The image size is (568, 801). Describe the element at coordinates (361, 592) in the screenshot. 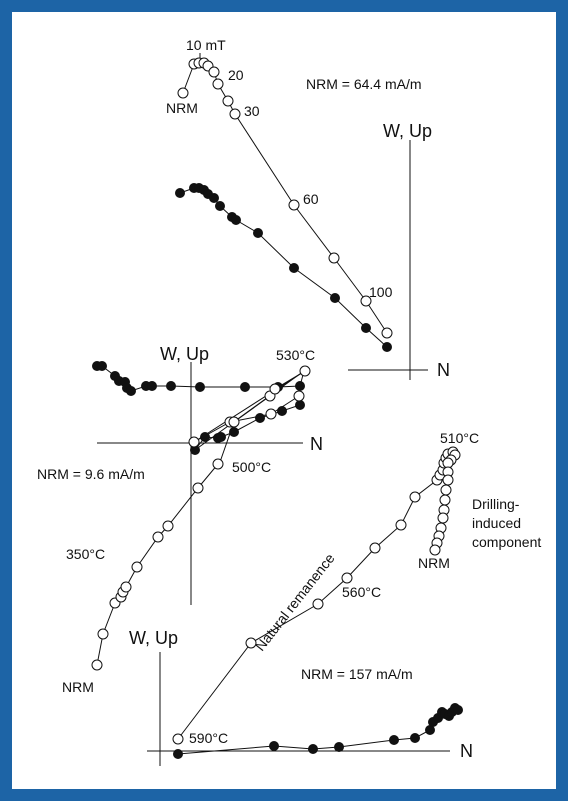

I see `step-label-560c: 560°C` at that location.